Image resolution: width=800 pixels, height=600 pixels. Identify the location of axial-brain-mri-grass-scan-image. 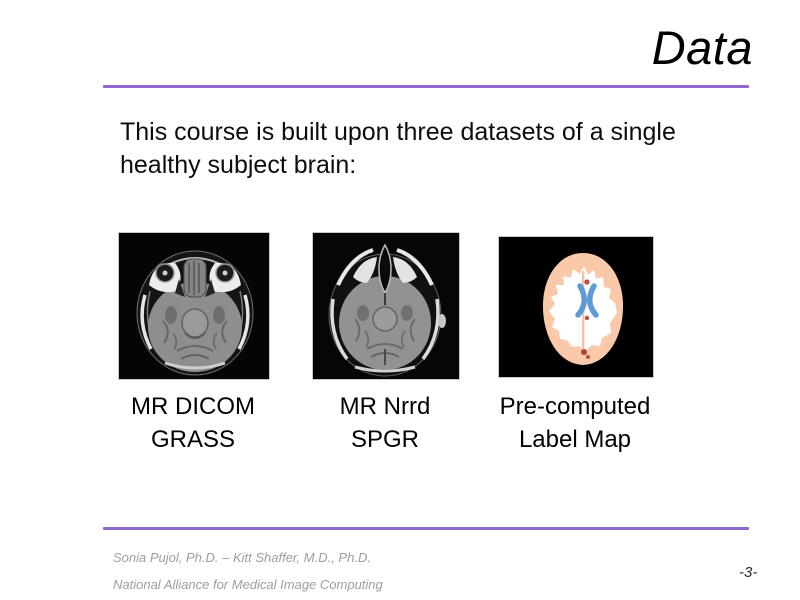
(194, 306).